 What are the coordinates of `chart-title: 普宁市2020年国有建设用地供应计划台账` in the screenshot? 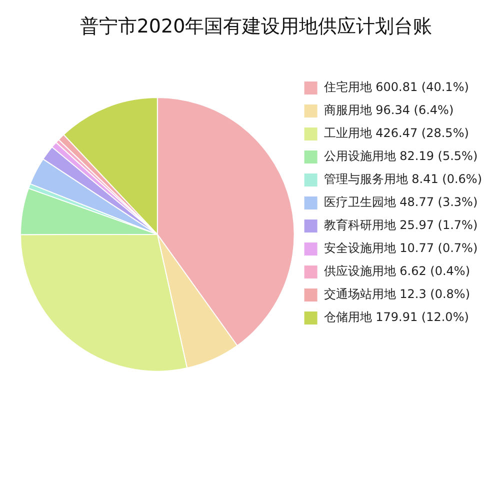 It's located at (256, 26).